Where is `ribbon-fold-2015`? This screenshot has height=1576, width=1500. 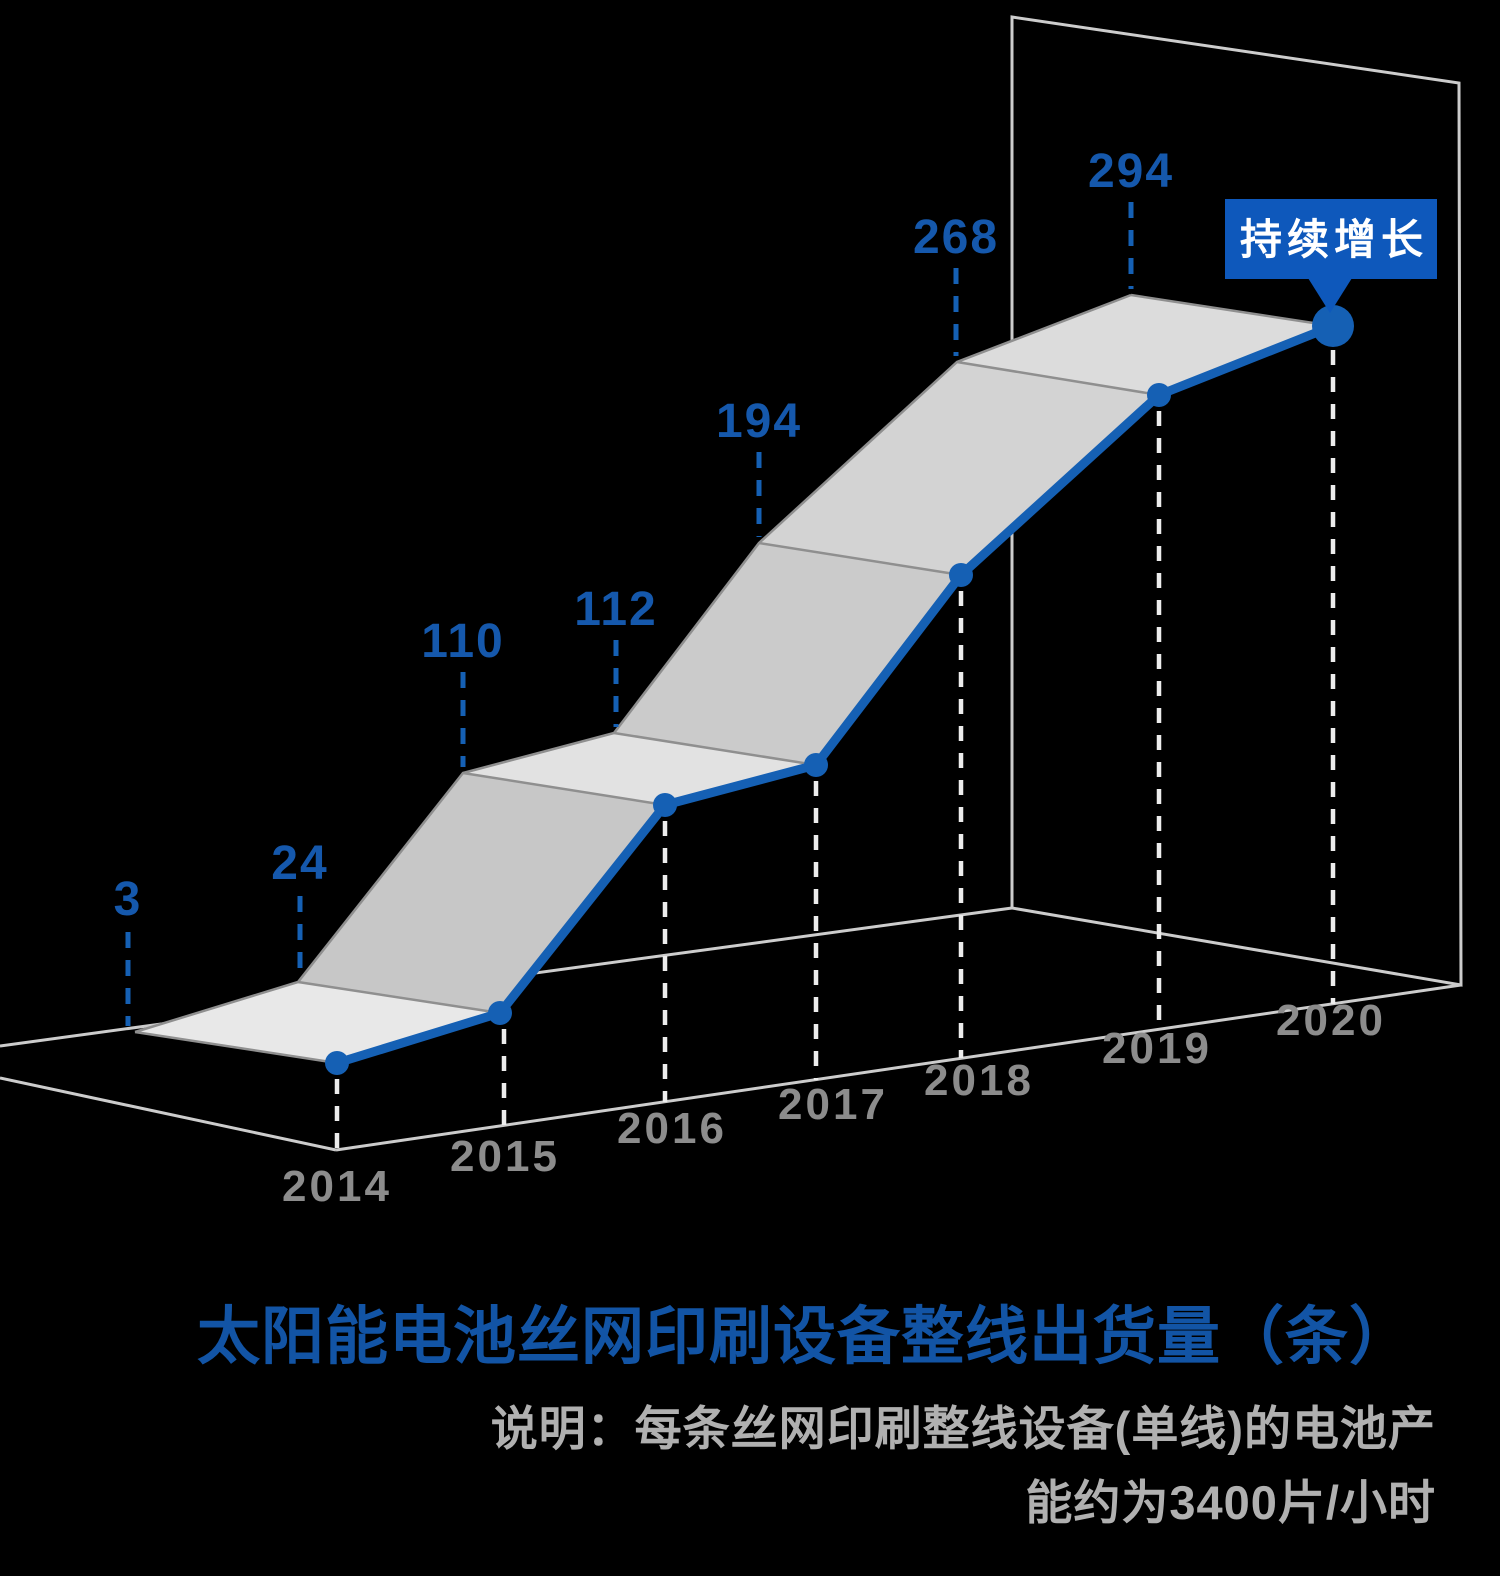
ribbon-fold-2015 is located at coordinates (399, 997).